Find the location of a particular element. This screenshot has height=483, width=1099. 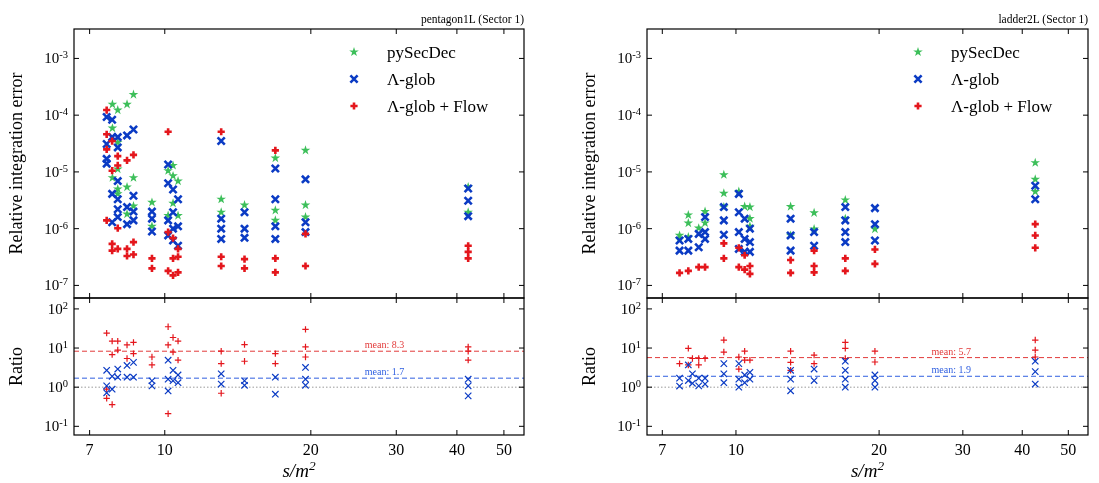

ref-line-label: mean: 5.7 is located at coordinates (951, 351).